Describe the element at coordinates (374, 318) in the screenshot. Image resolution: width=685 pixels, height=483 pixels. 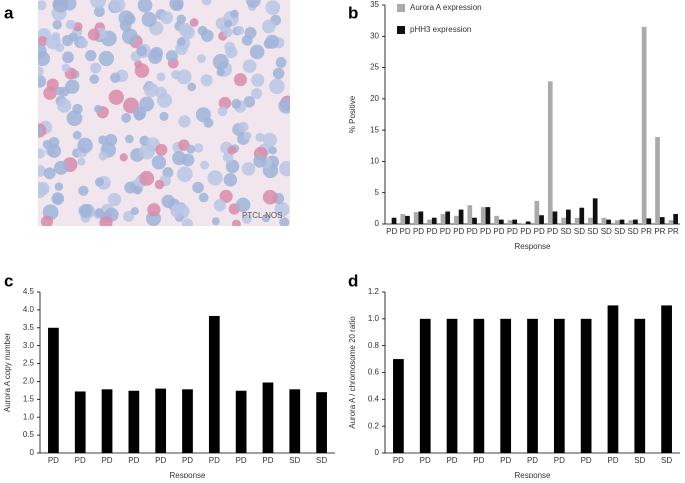
I see `y-tick-label: 1.0` at that location.